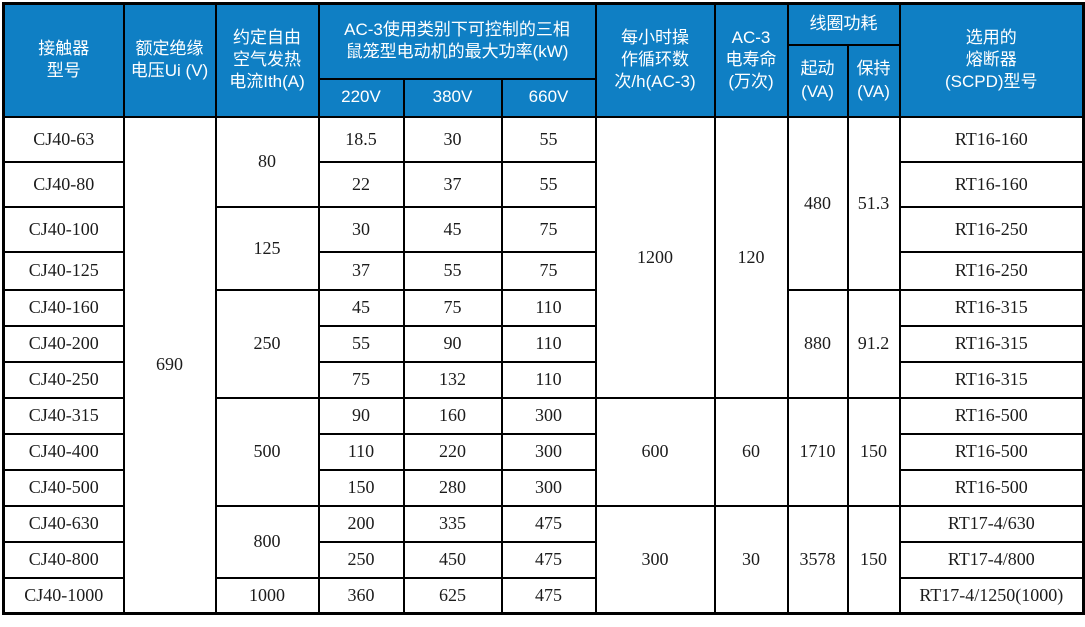 This screenshot has height=627, width=1085. I want to click on cell-model: CJ40-400, so click(63, 451).